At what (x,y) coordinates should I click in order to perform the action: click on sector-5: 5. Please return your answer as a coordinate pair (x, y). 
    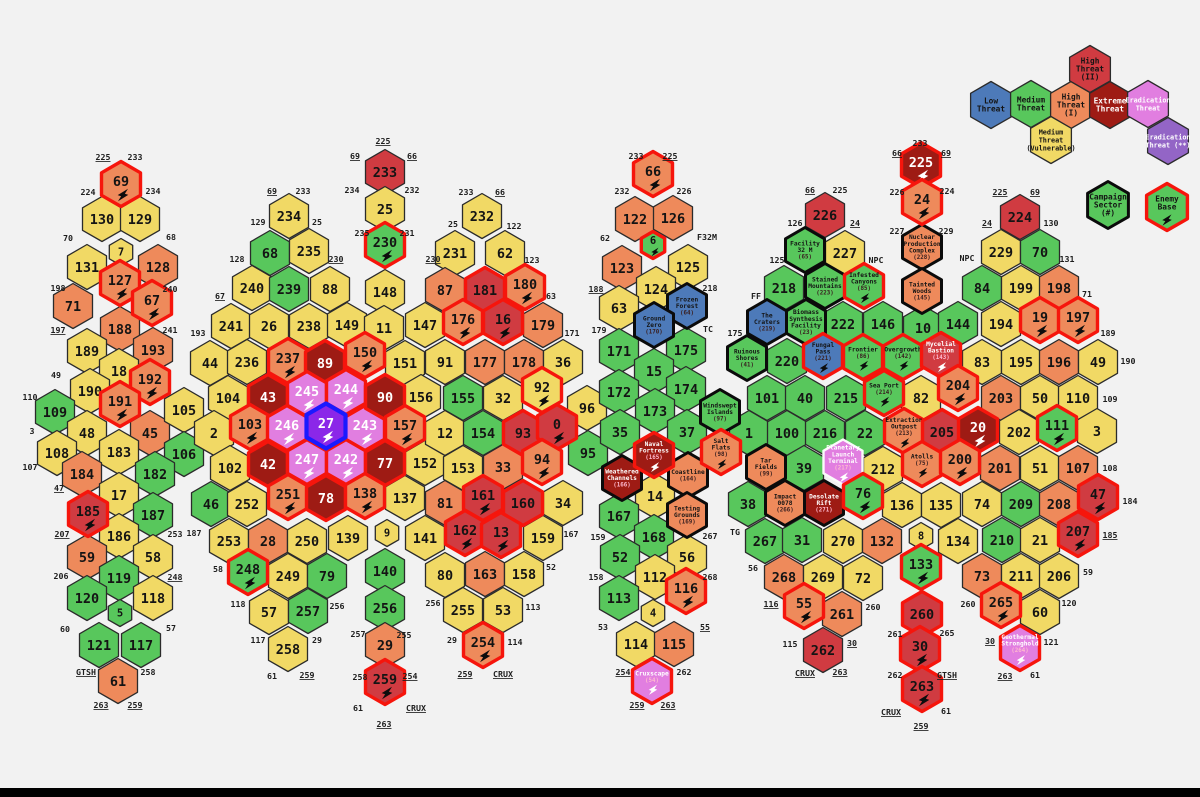
    Looking at the image, I should click on (120, 613).